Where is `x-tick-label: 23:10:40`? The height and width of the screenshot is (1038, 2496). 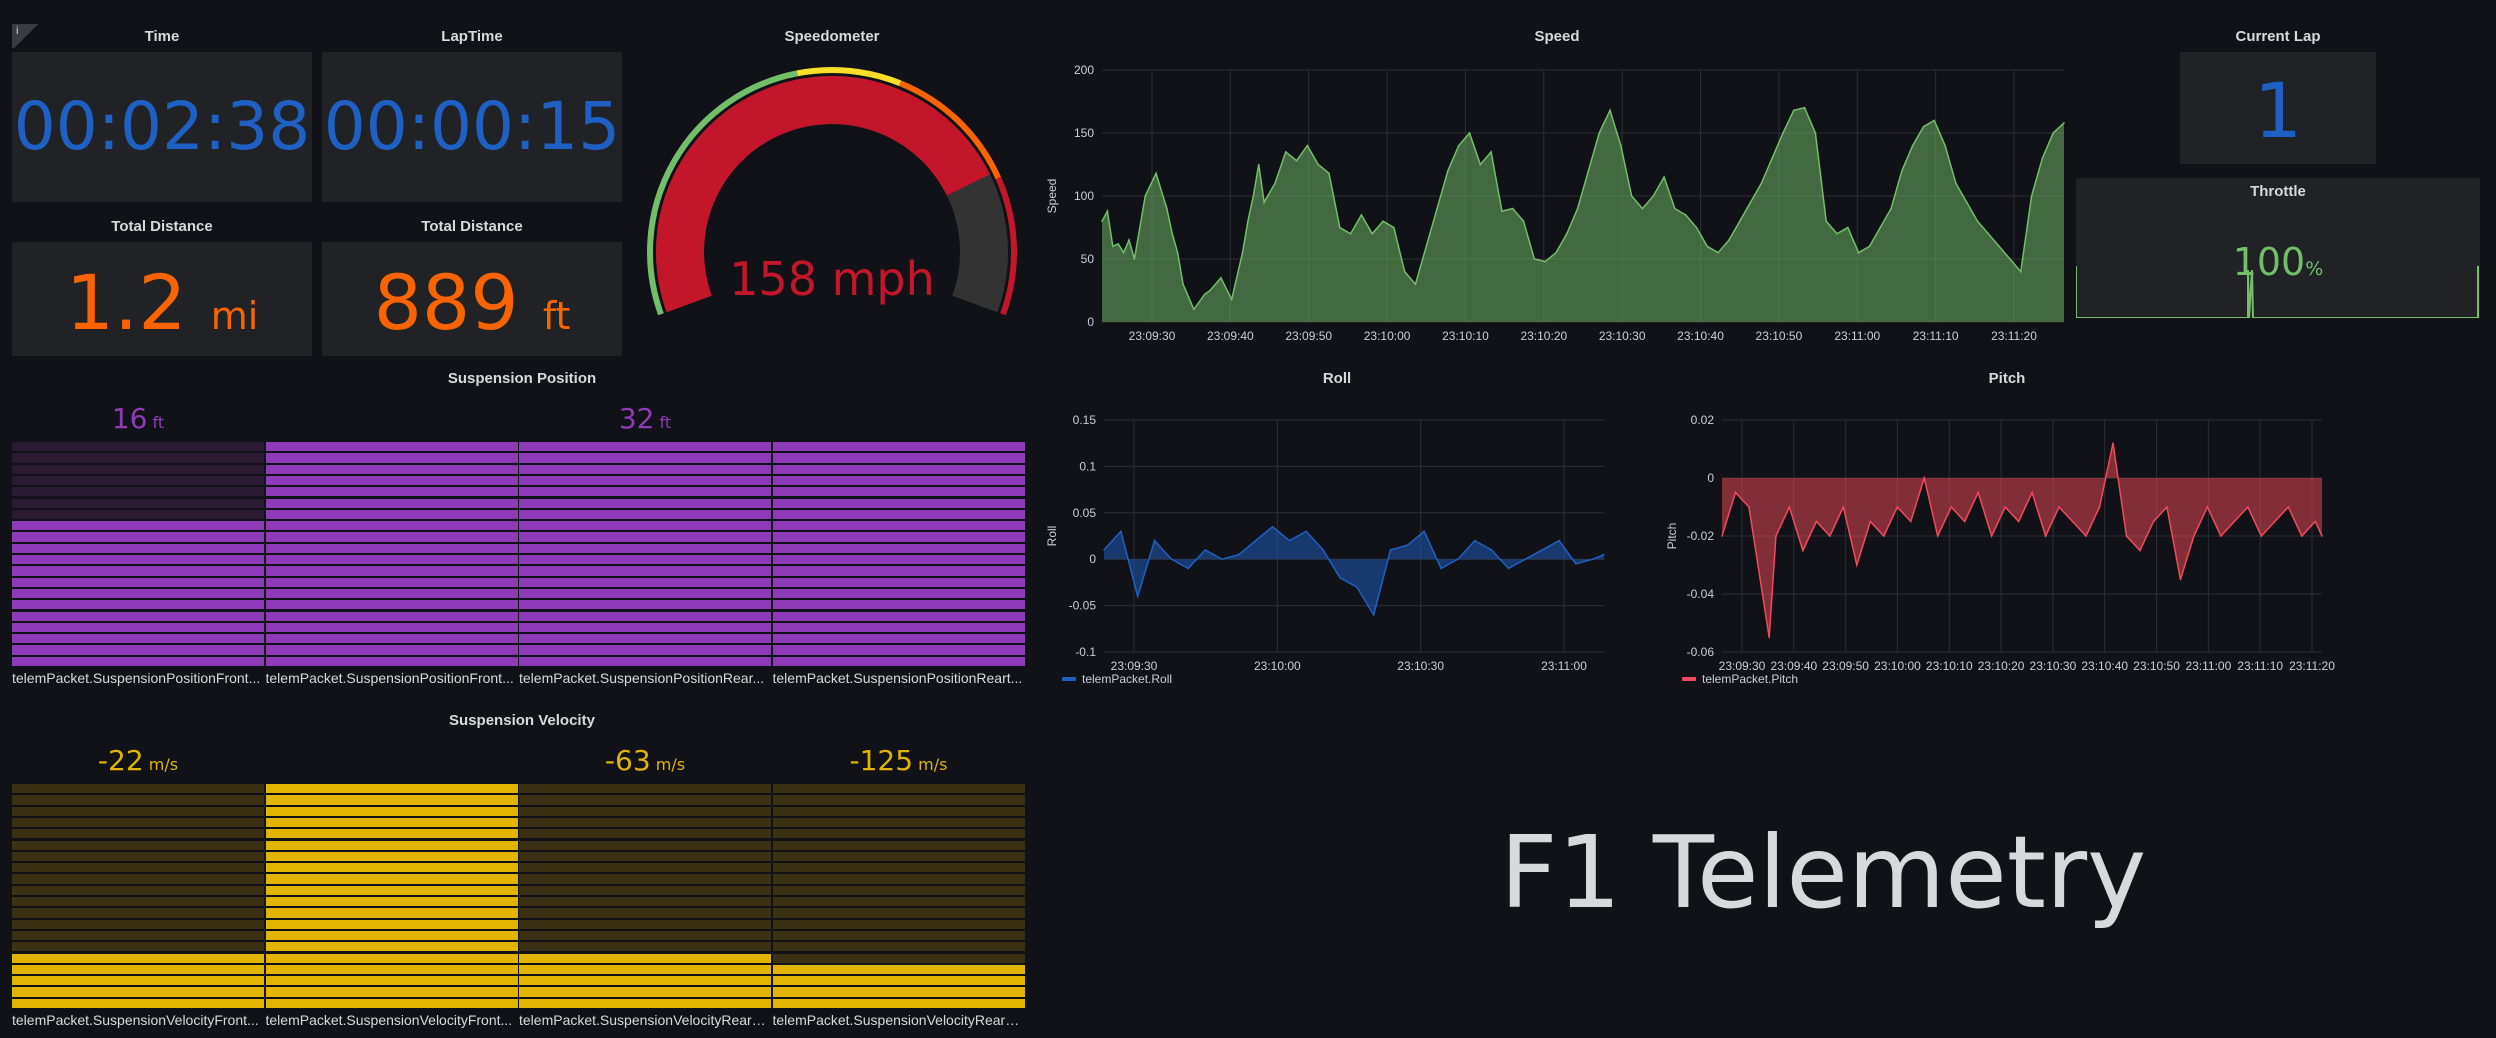 x-tick-label: 23:10:40 is located at coordinates (1700, 336).